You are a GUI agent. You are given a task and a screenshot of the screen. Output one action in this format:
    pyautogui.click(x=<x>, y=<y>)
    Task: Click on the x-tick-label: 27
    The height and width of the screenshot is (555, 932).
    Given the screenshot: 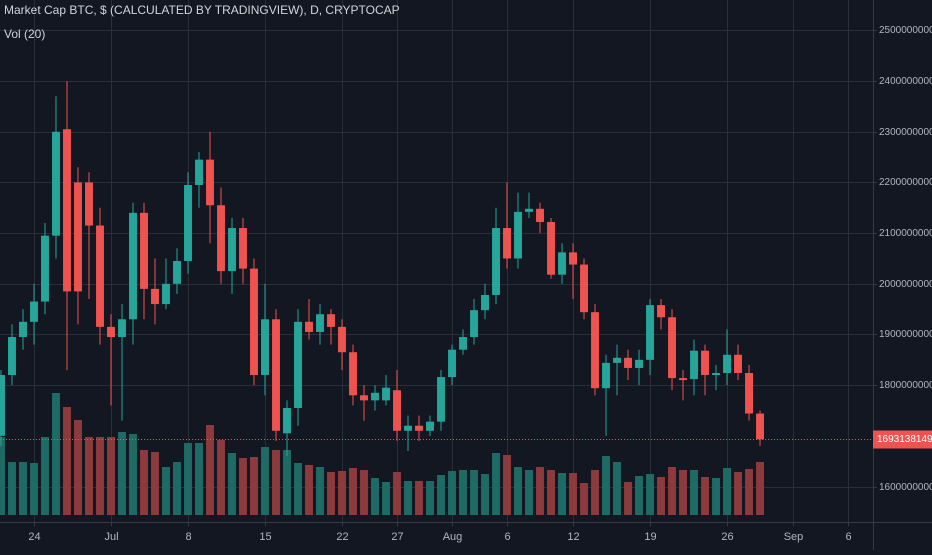 What is the action you would take?
    pyautogui.click(x=397, y=537)
    